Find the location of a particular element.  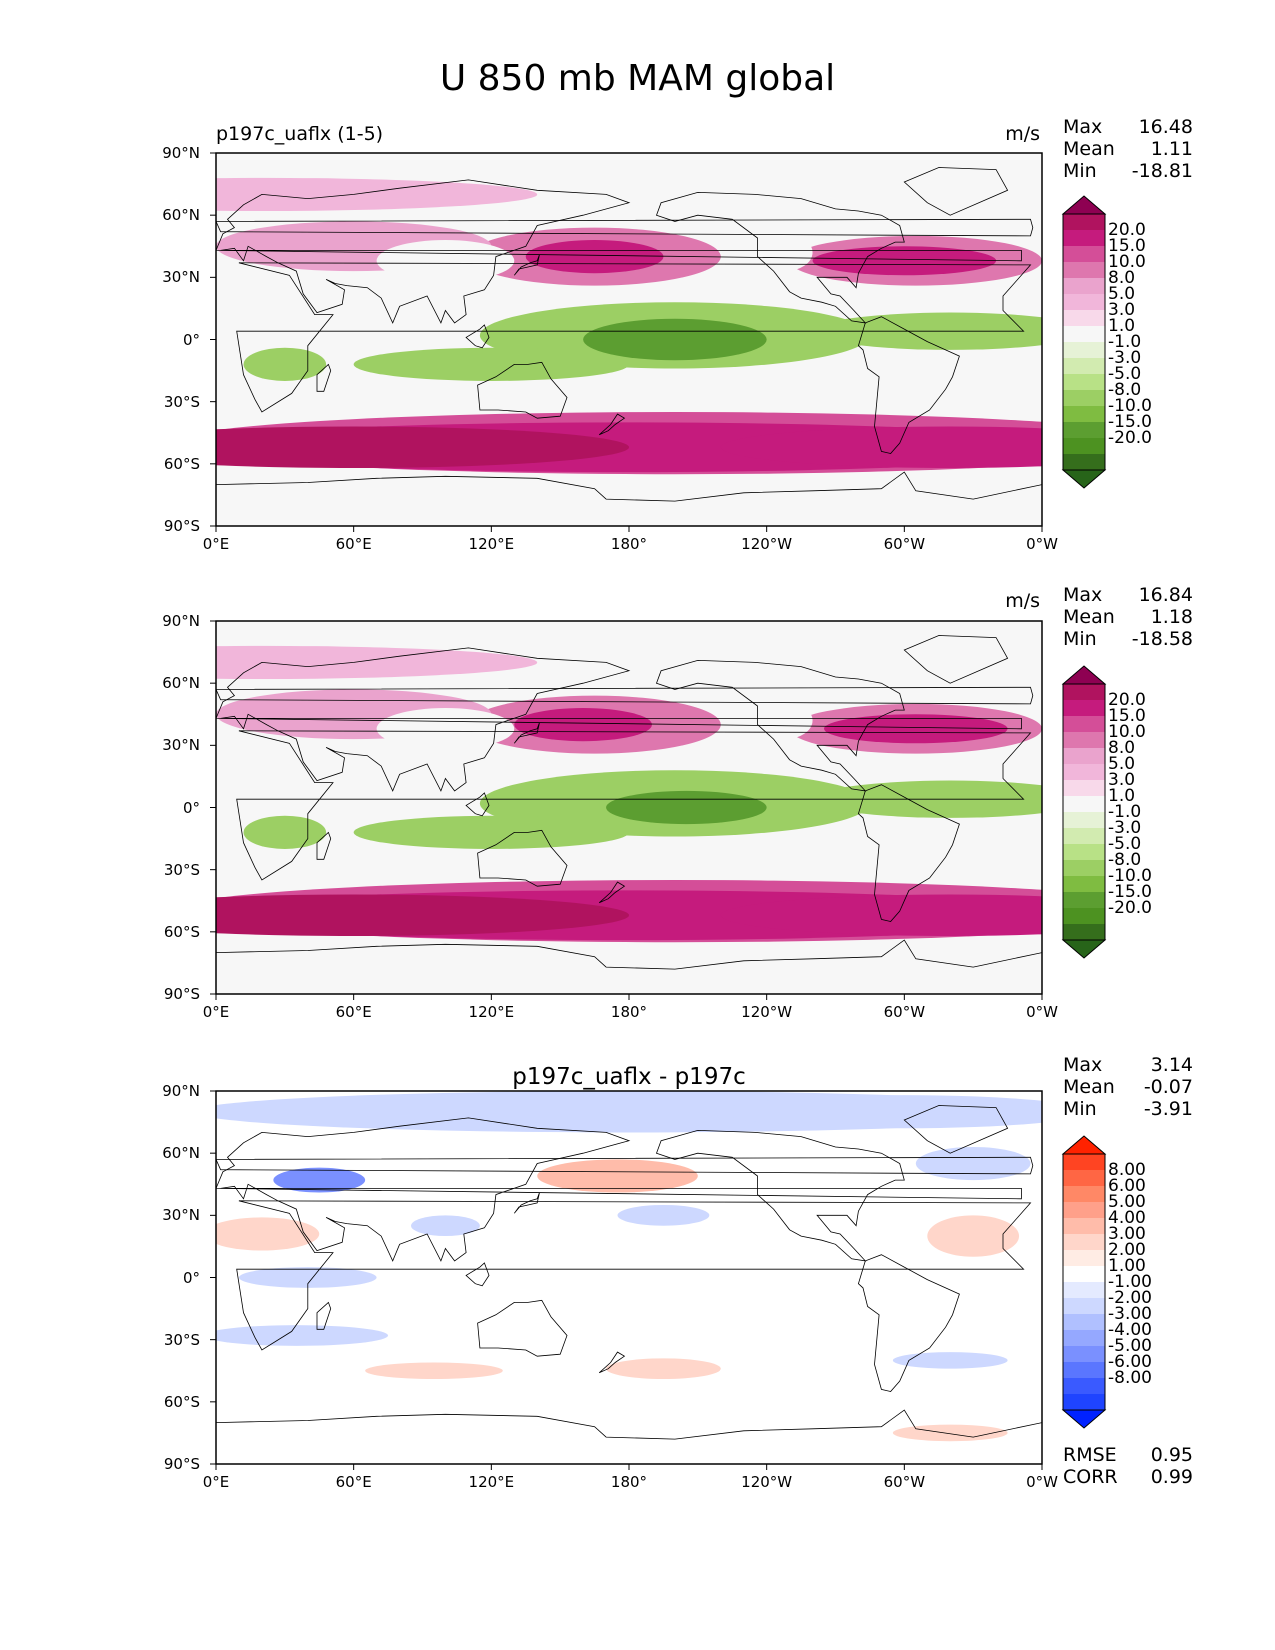

colorbar-tick-label: -20.0 is located at coordinates (1130, 438).